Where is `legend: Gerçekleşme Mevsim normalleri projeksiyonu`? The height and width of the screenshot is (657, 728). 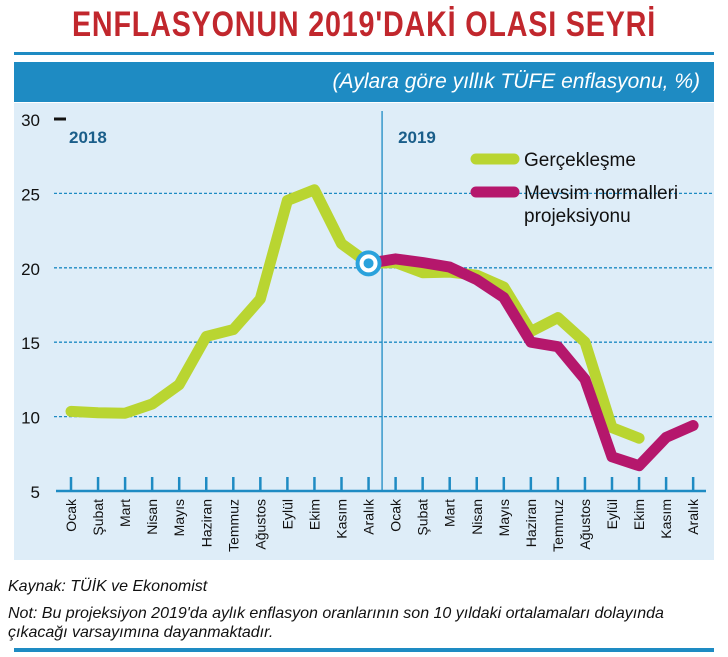
legend: Gerçekleşme Mevsim normalleri projeksiyonu is located at coordinates (574, 188).